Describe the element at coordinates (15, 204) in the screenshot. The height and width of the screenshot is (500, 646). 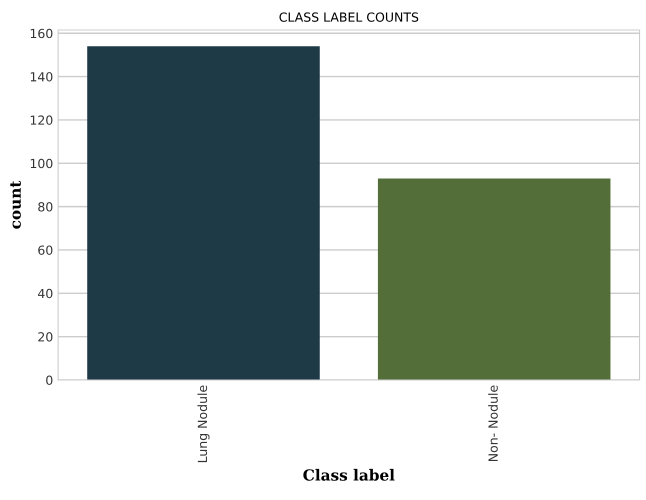
I see `y-axis-title: count` at that location.